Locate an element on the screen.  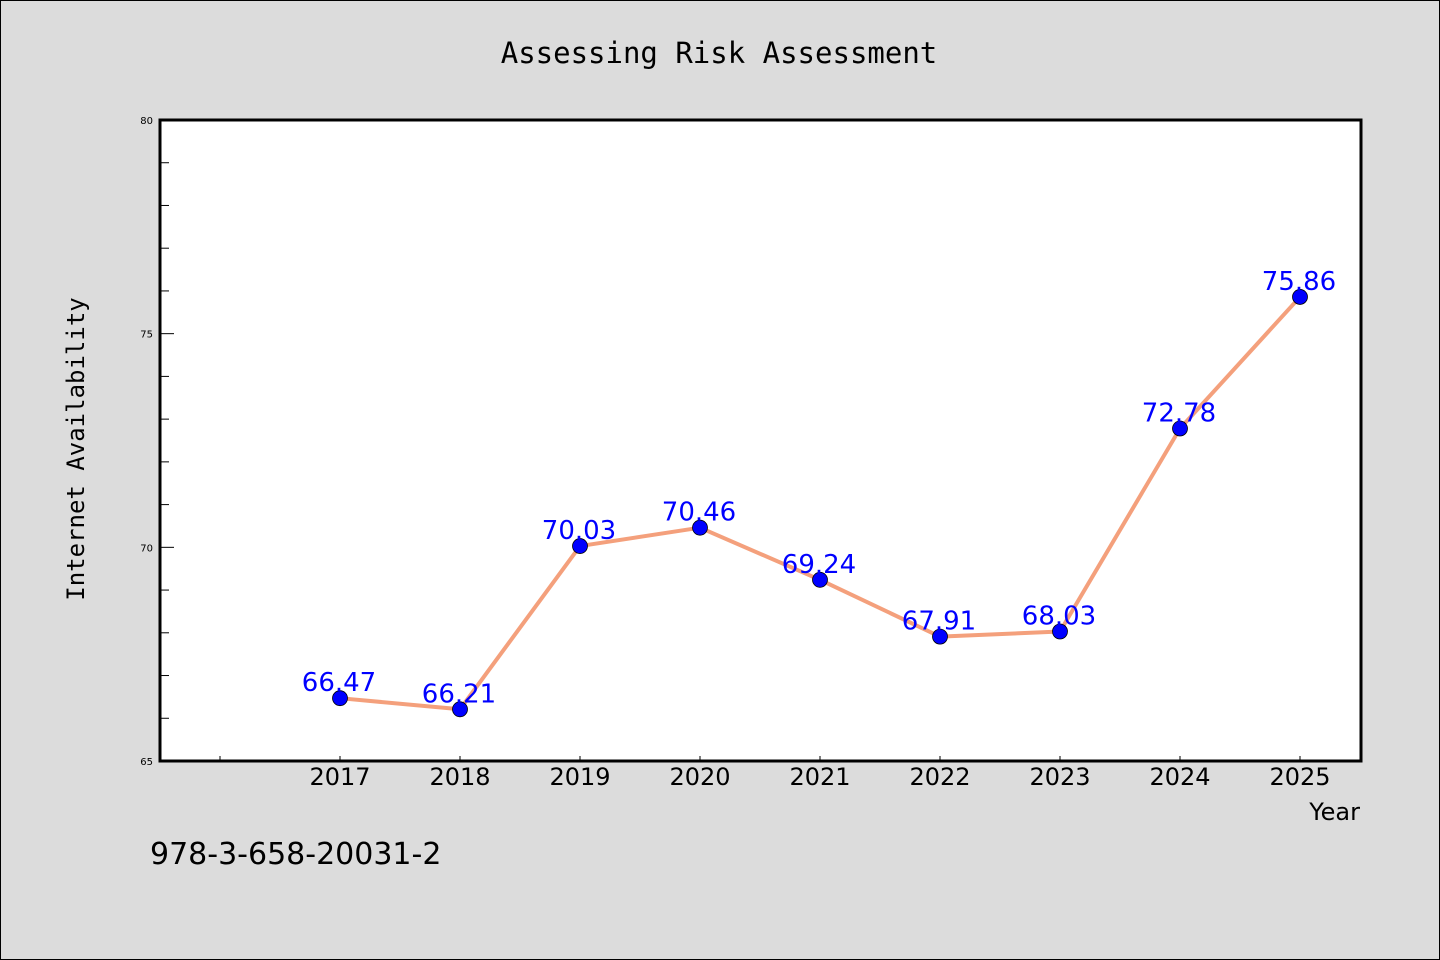
x-tick-label: 2023 is located at coordinates (1059, 777).